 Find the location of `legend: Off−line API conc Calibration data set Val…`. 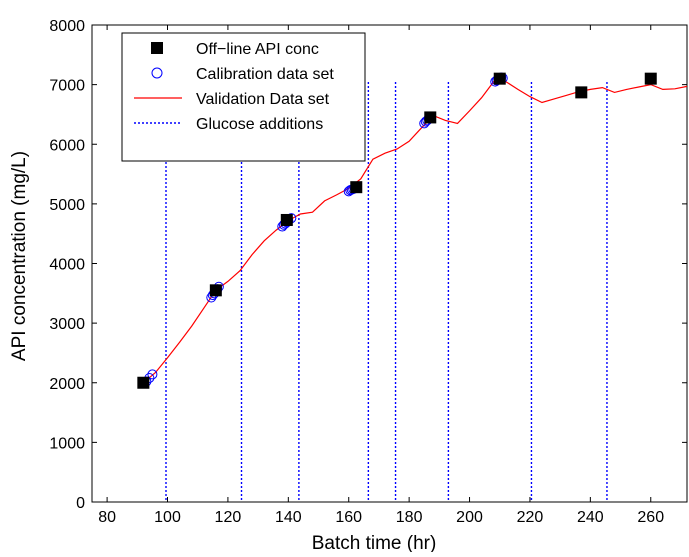

legend: Off−line API conc Calibration data set Val… is located at coordinates (243, 97).